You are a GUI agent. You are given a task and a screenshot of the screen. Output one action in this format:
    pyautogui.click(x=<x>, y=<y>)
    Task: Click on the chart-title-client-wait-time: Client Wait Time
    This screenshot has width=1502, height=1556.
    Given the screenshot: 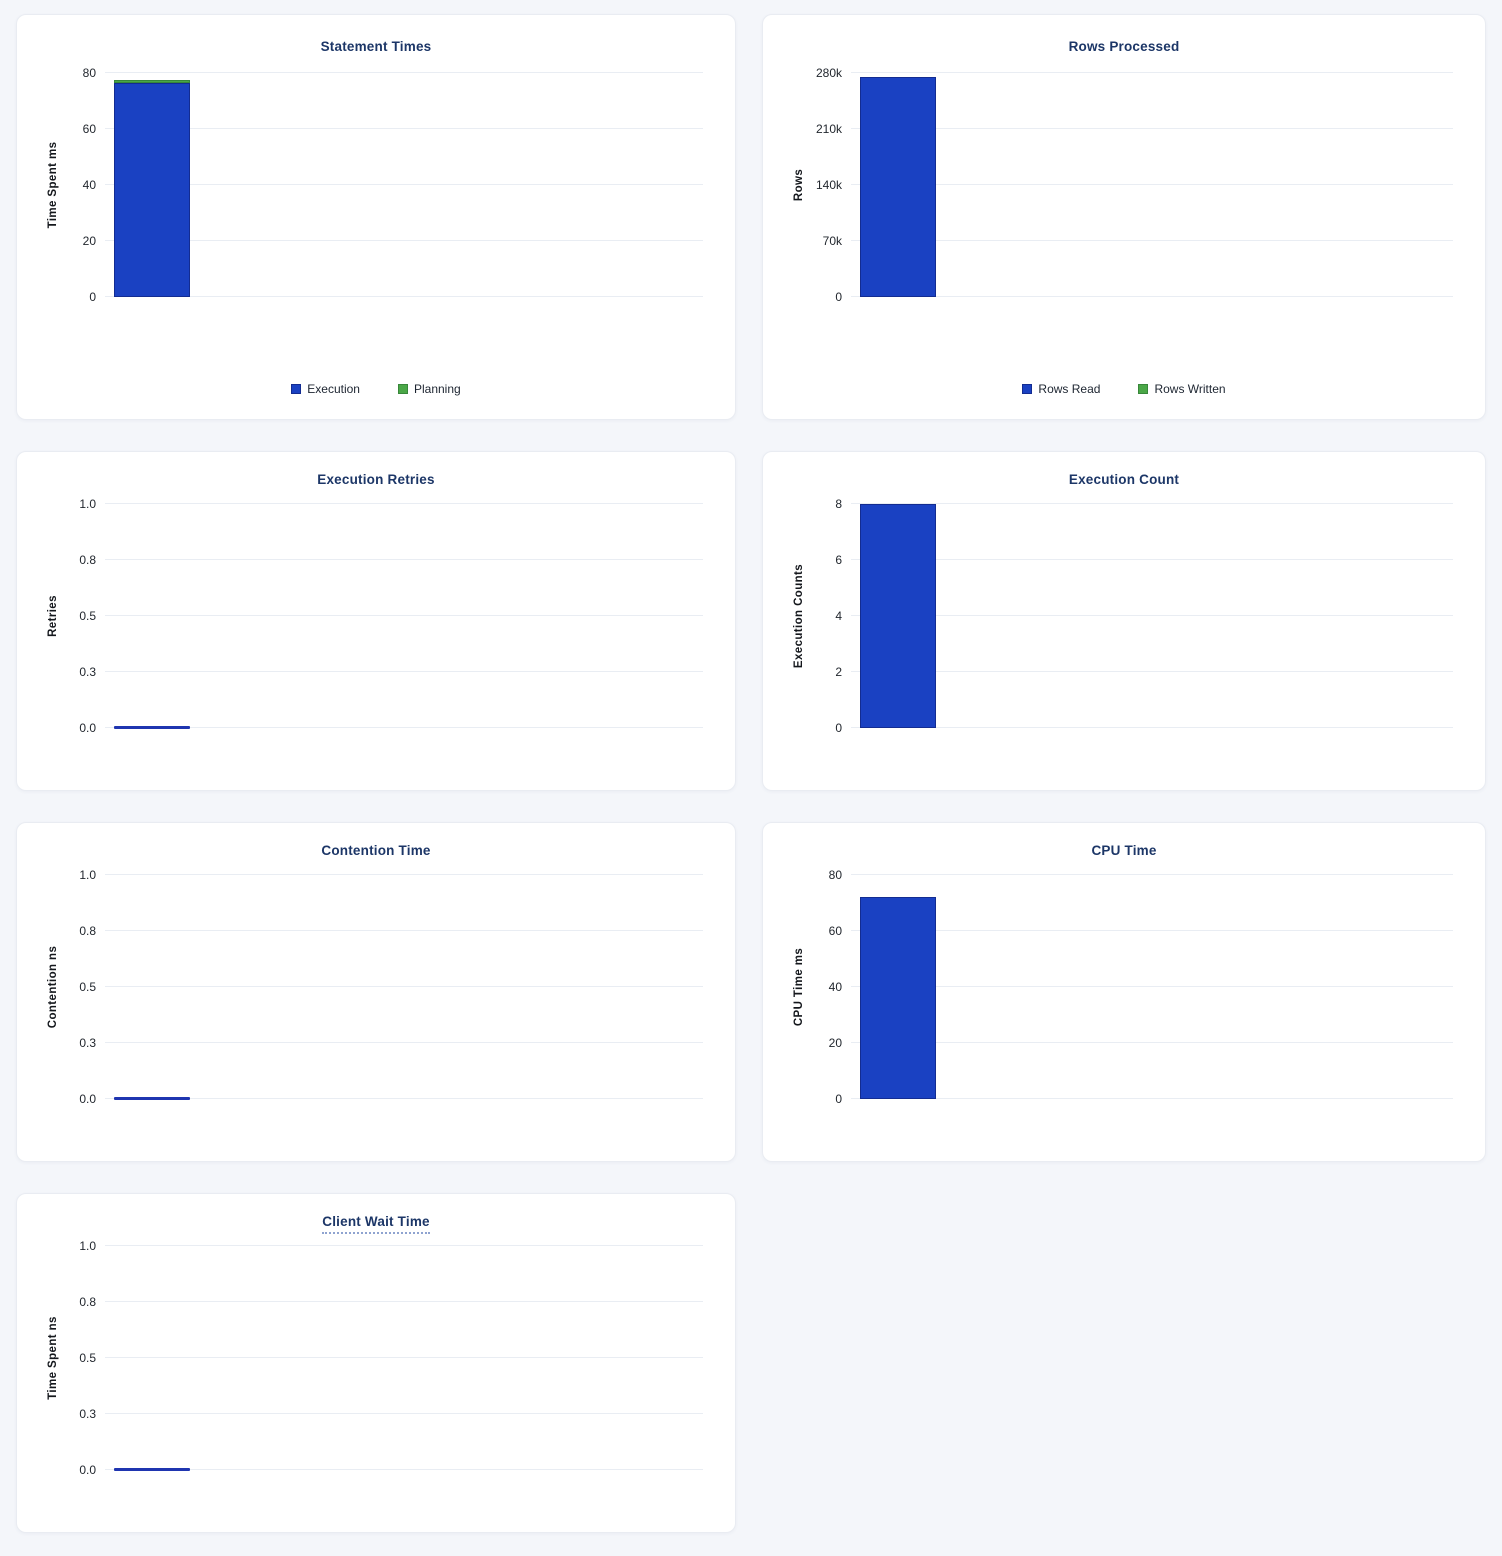 What is the action you would take?
    pyautogui.click(x=376, y=1224)
    